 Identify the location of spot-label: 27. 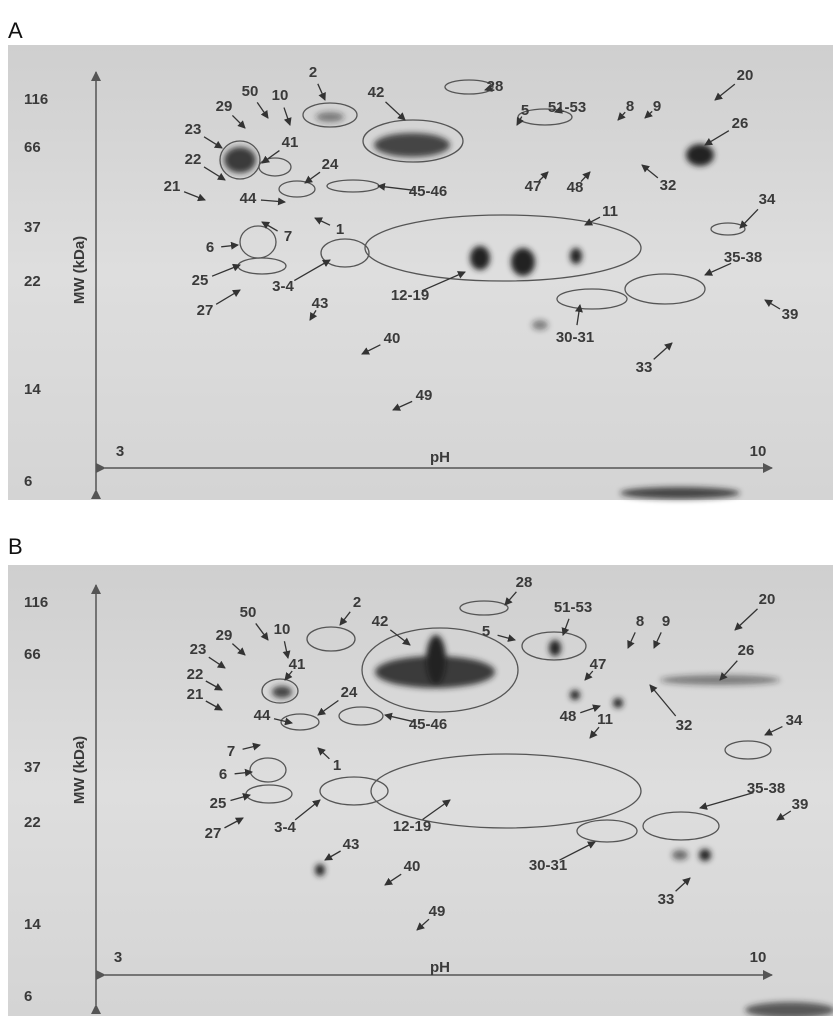
(213, 833).